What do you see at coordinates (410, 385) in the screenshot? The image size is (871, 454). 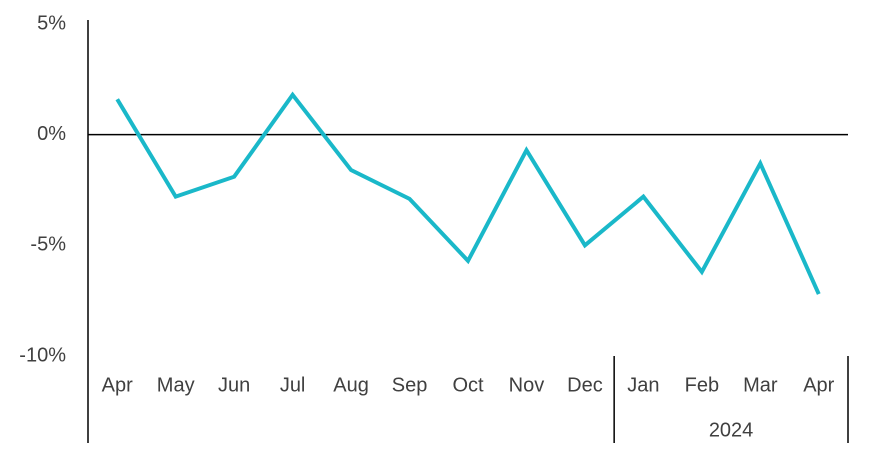 I see `x-tick-label: Sep` at bounding box center [410, 385].